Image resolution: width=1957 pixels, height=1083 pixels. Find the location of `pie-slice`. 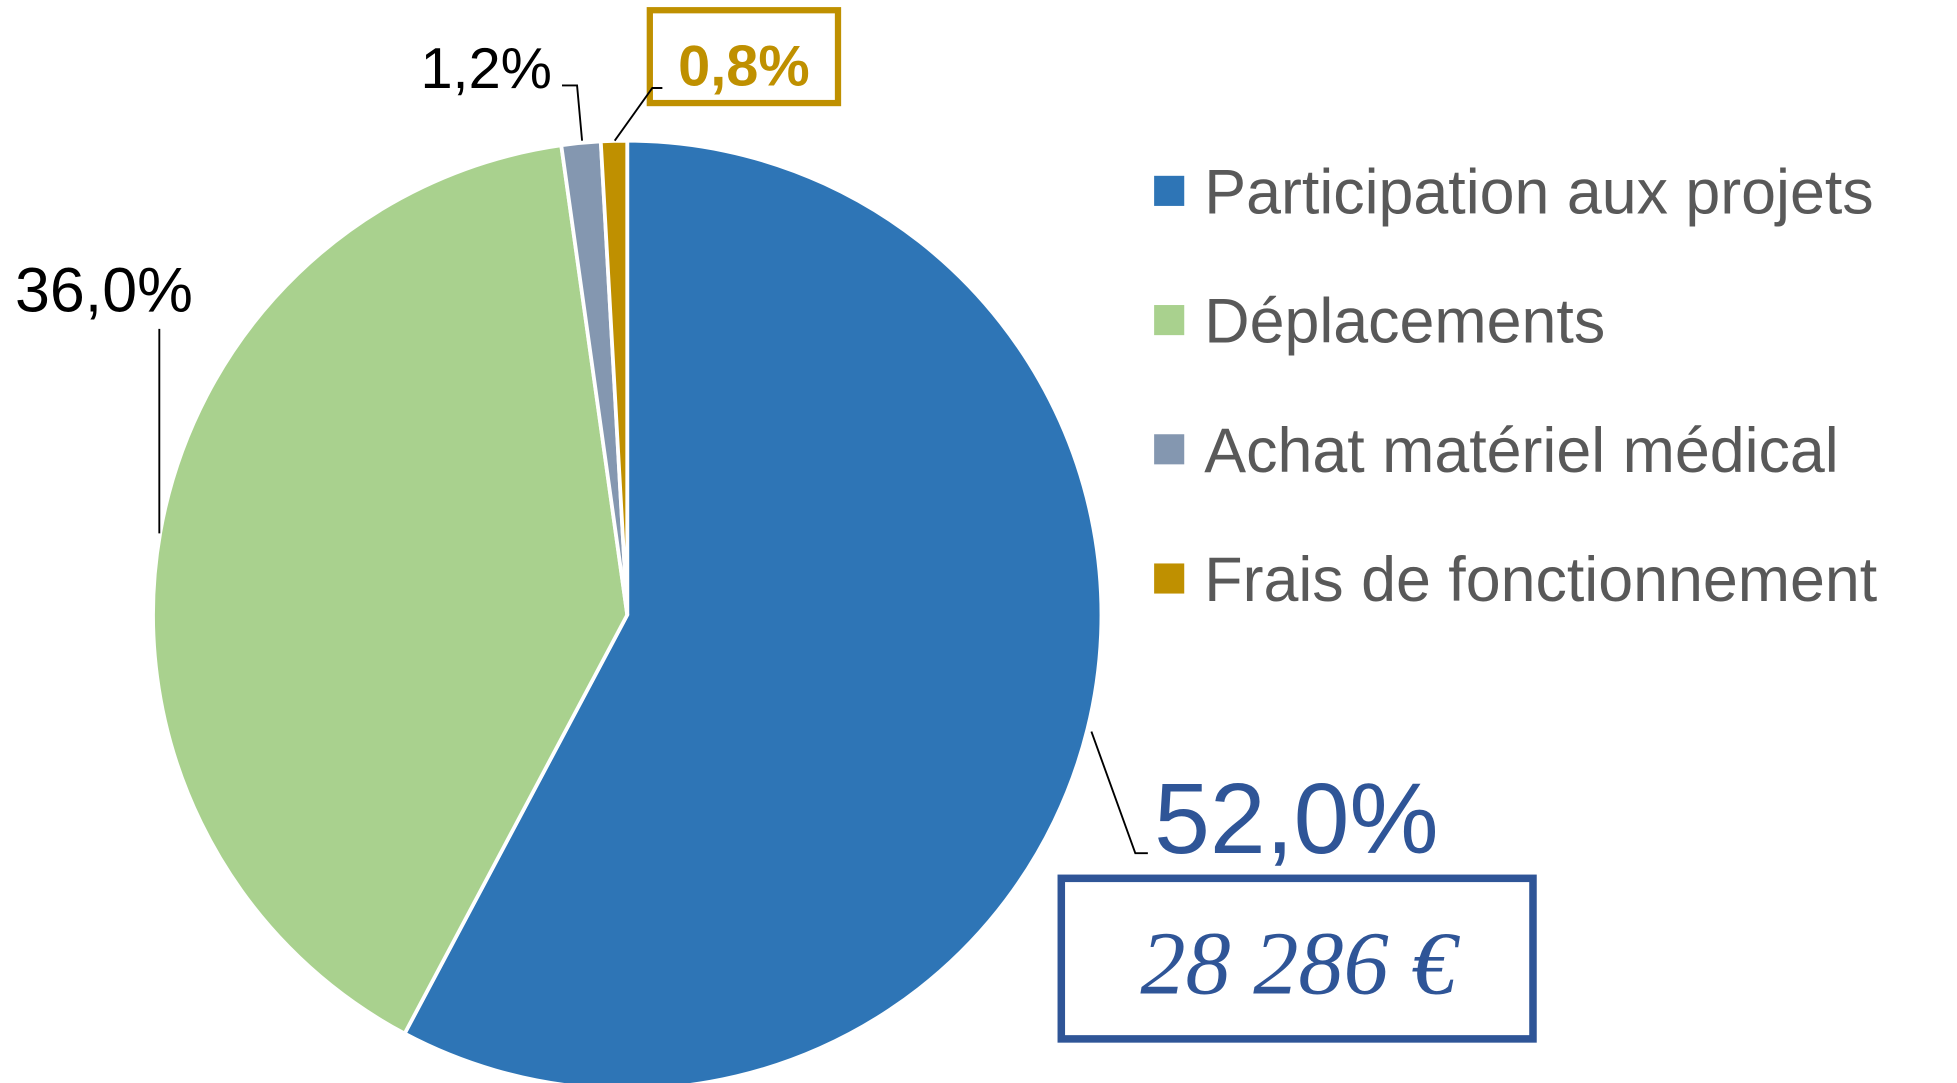

pie-slice is located at coordinates (614, 376).